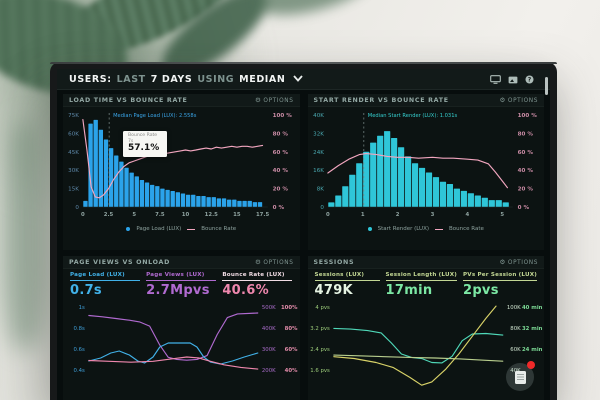 This screenshot has width=600, height=400. I want to click on svg-text: 300K, so click(269, 350).